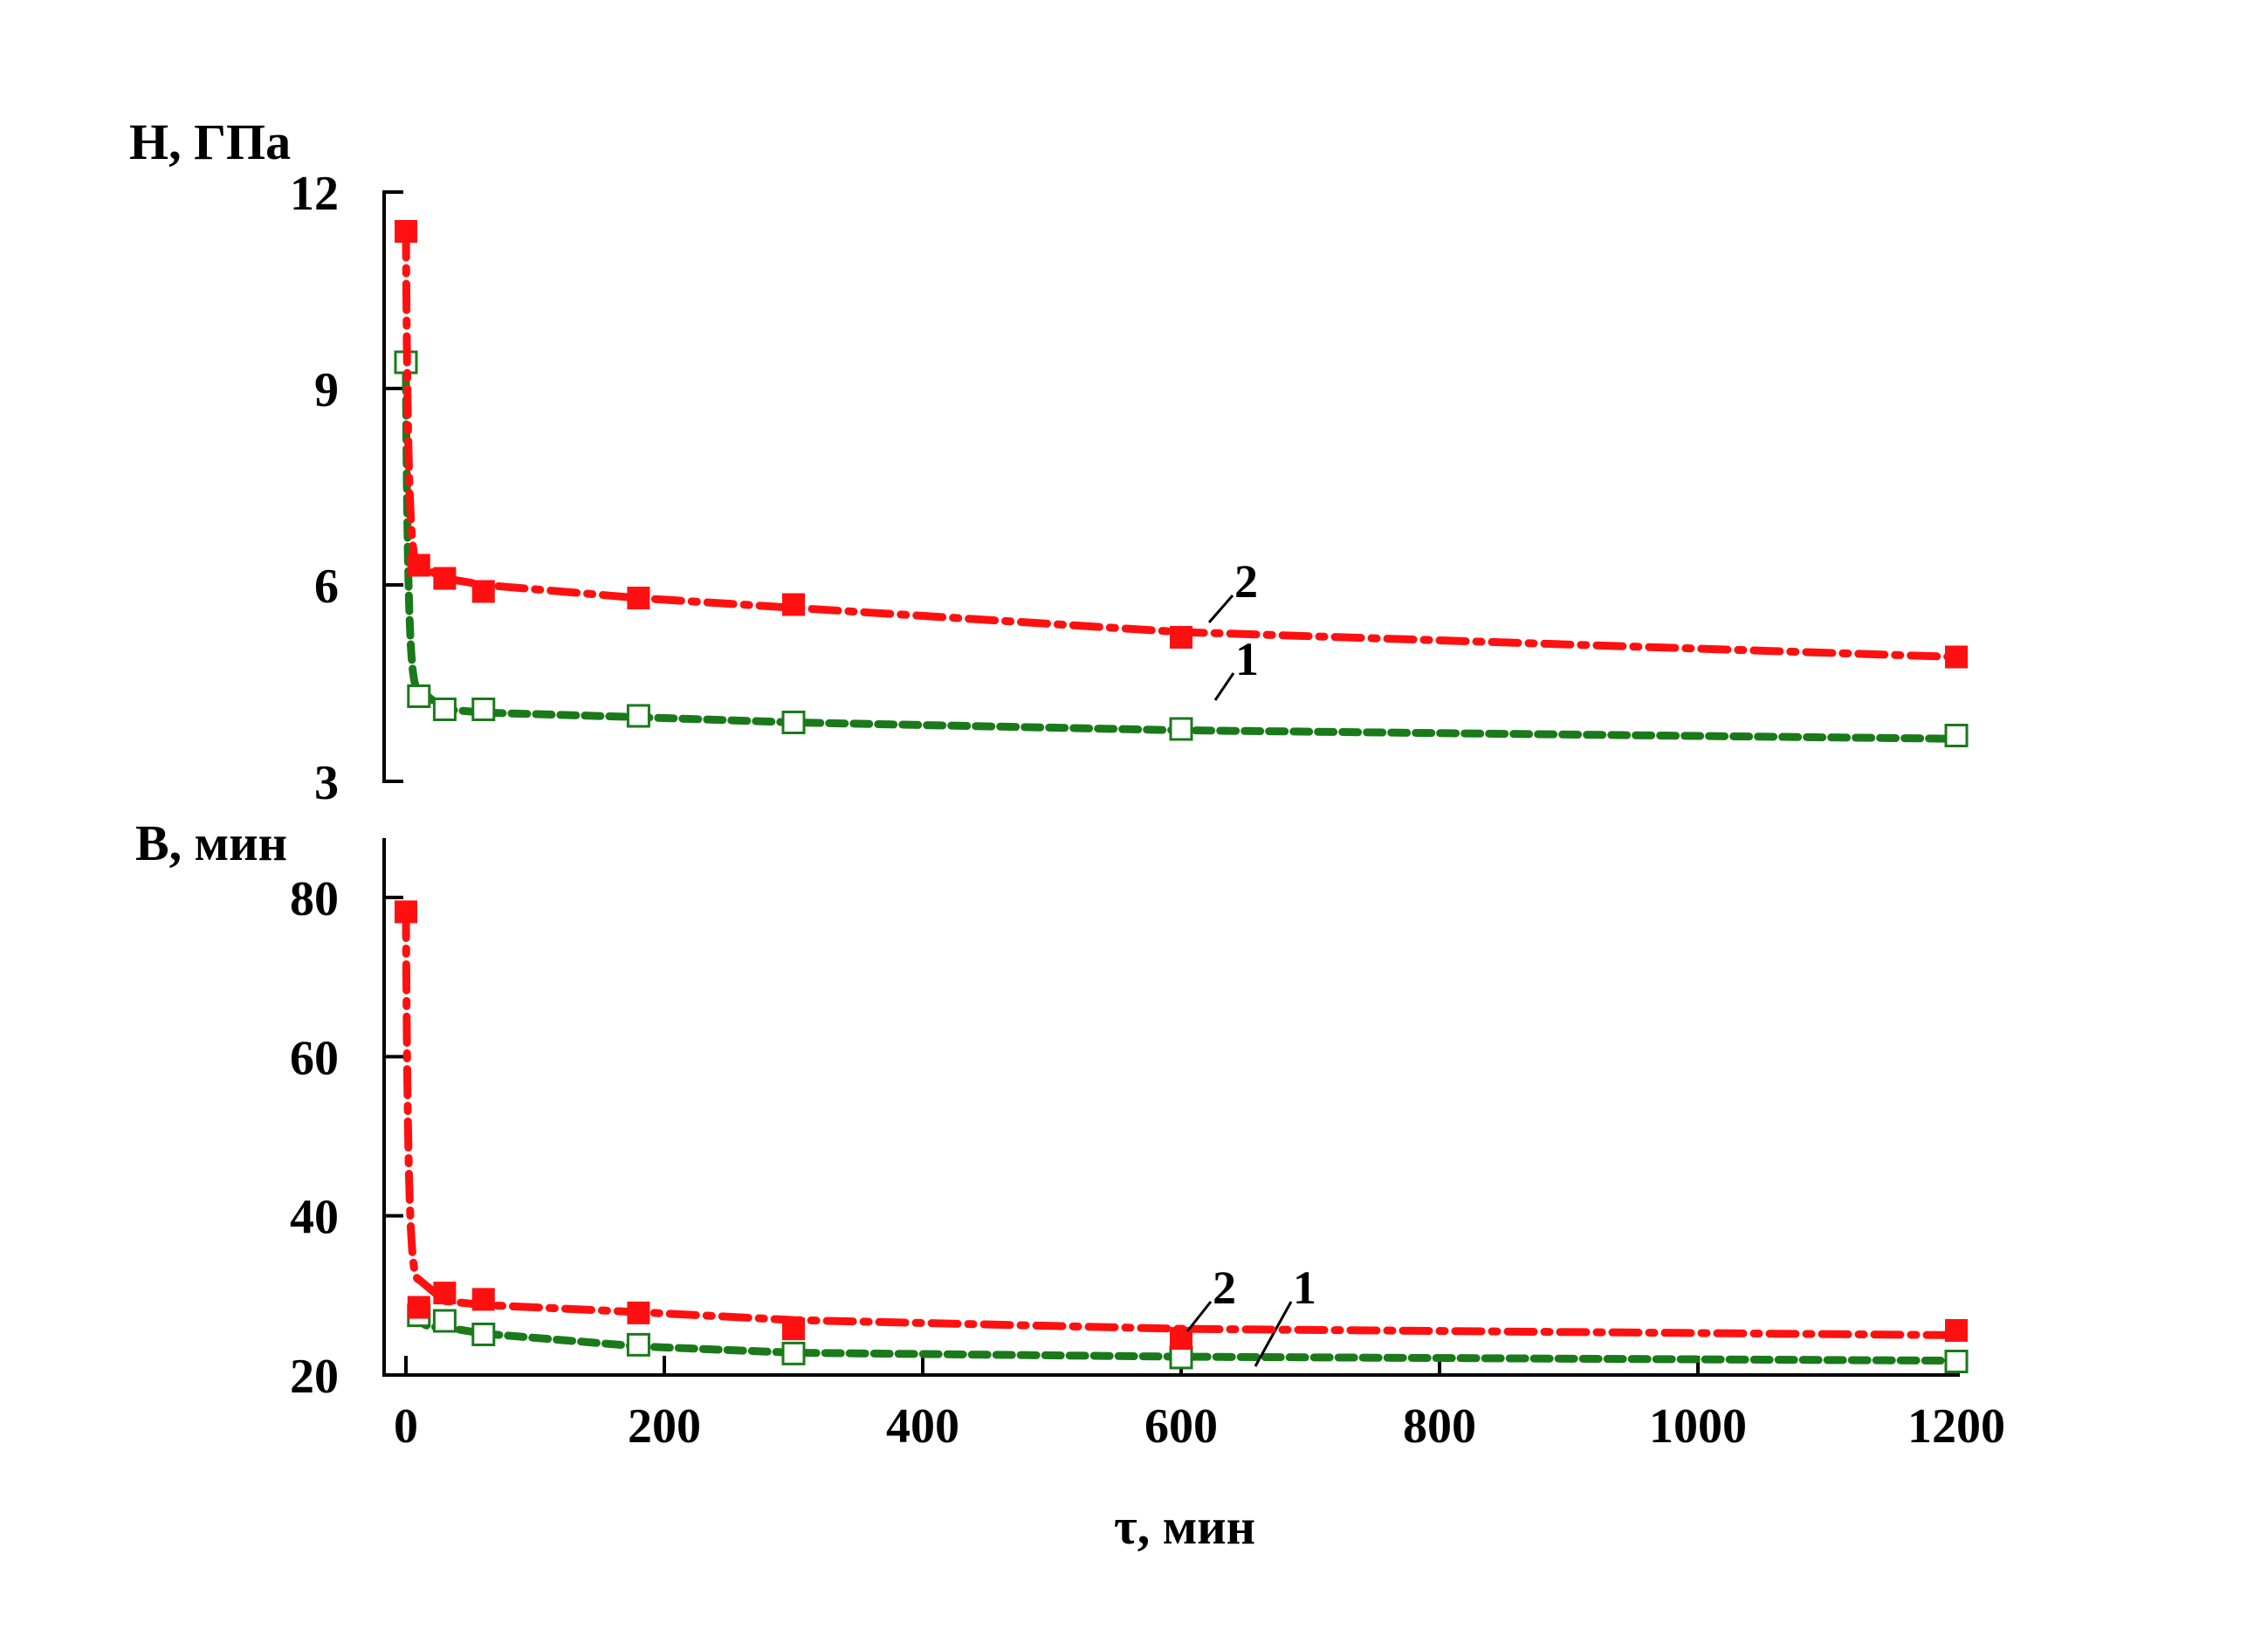 The image size is (2268, 1650). I want to click on x-tick-label: 1200, so click(1956, 1426).